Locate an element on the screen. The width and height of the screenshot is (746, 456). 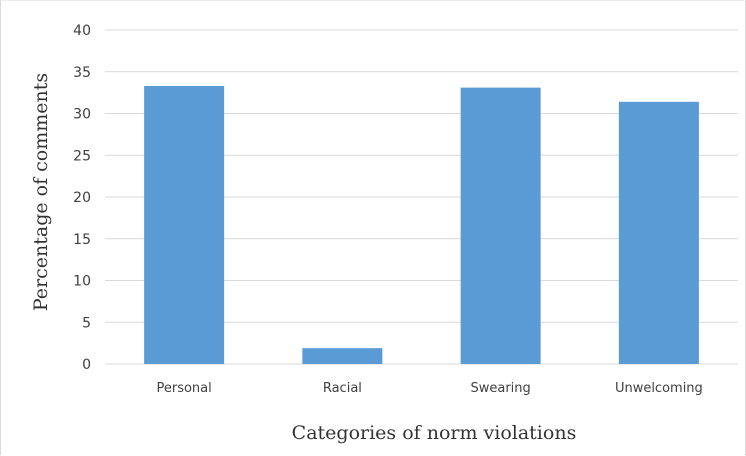
bar-unwelcoming is located at coordinates (658, 232).